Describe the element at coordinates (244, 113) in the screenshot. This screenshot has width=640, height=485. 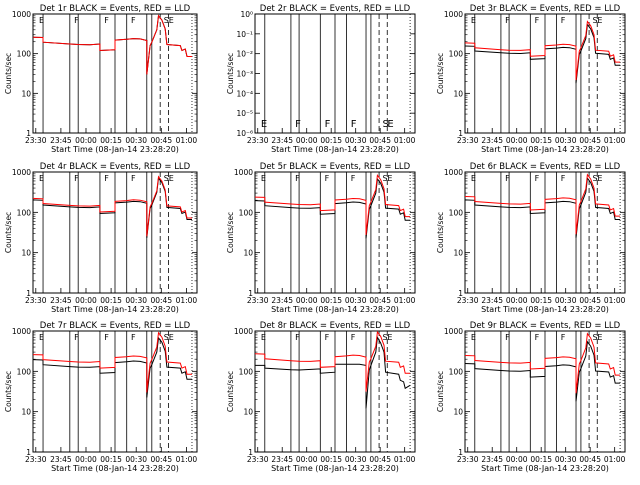
I see `y-tick-label: 10⁻⁵` at that location.